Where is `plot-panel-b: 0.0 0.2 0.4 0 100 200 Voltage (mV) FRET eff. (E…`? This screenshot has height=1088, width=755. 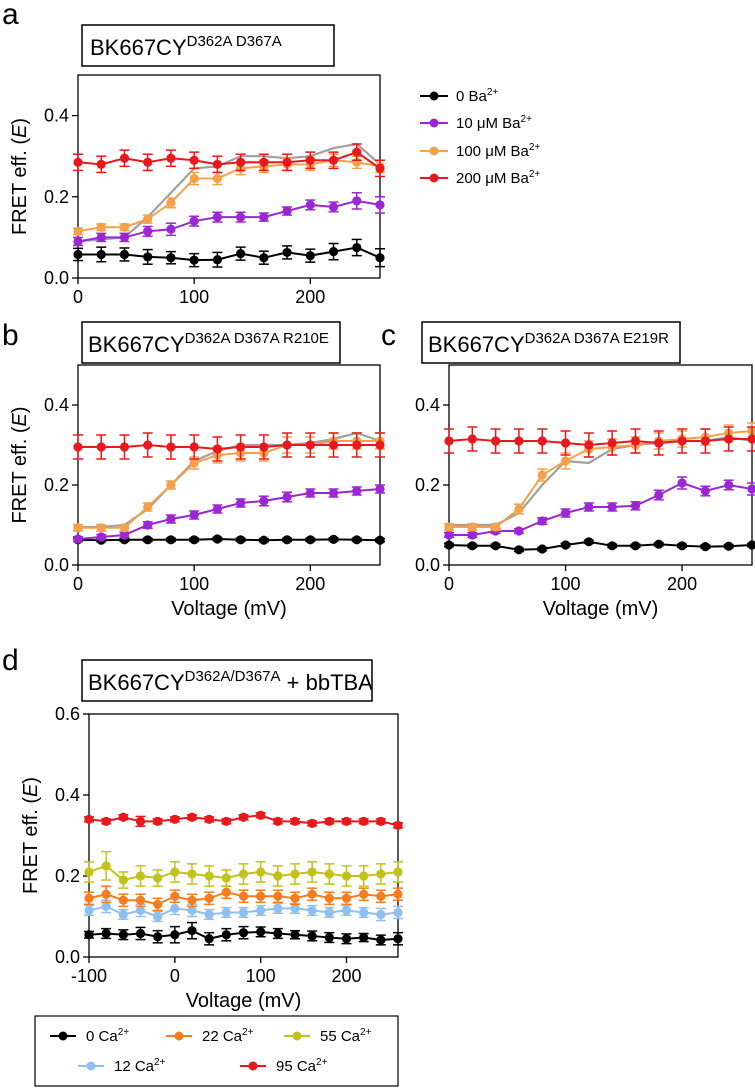
plot-panel-b: 0.0 0.2 0.4 0 100 200 Voltage (mV) FRET eff. (E… is located at coordinates (197, 492).